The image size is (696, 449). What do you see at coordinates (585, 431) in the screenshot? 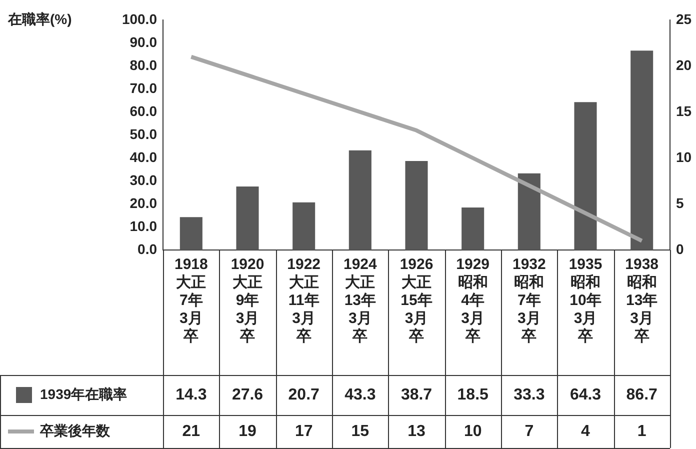
I see `data-label: 4` at bounding box center [585, 431].